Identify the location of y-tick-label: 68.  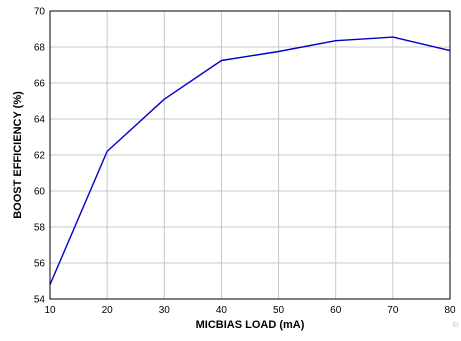
(40, 48).